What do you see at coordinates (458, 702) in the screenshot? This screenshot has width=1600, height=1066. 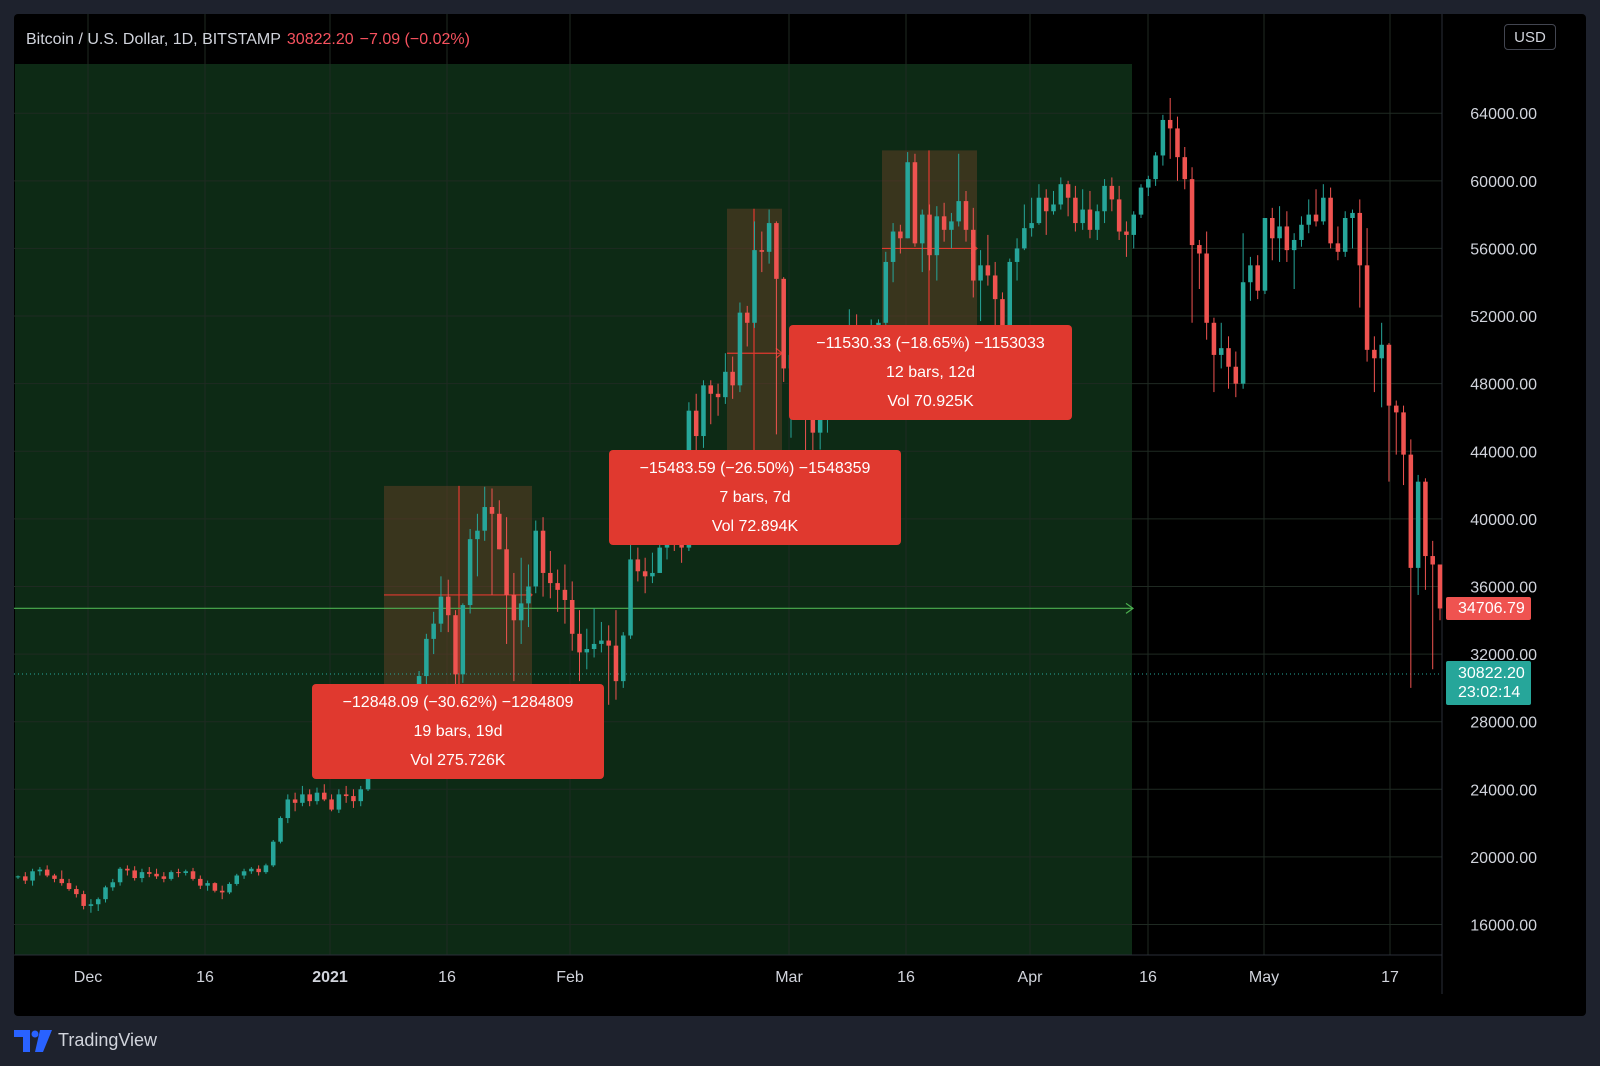 I see `measure-label-line1: −12848.09 (−30.62%) −1284809` at bounding box center [458, 702].